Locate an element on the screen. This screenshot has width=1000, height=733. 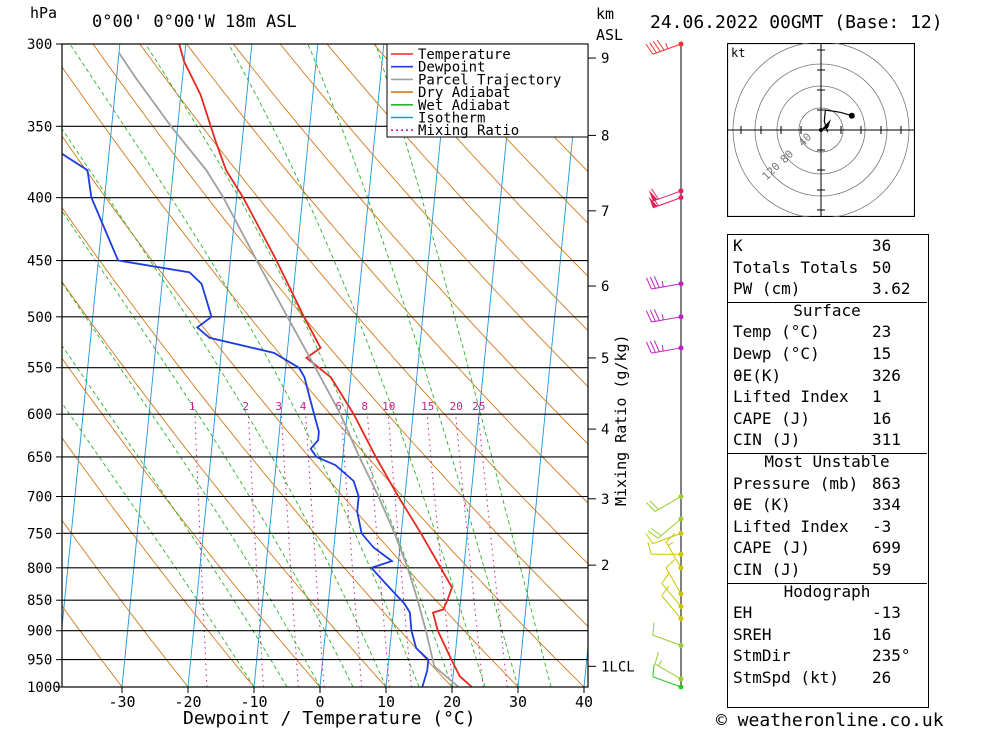
legend-entry: Isotherm is located at coordinates (451, 119).